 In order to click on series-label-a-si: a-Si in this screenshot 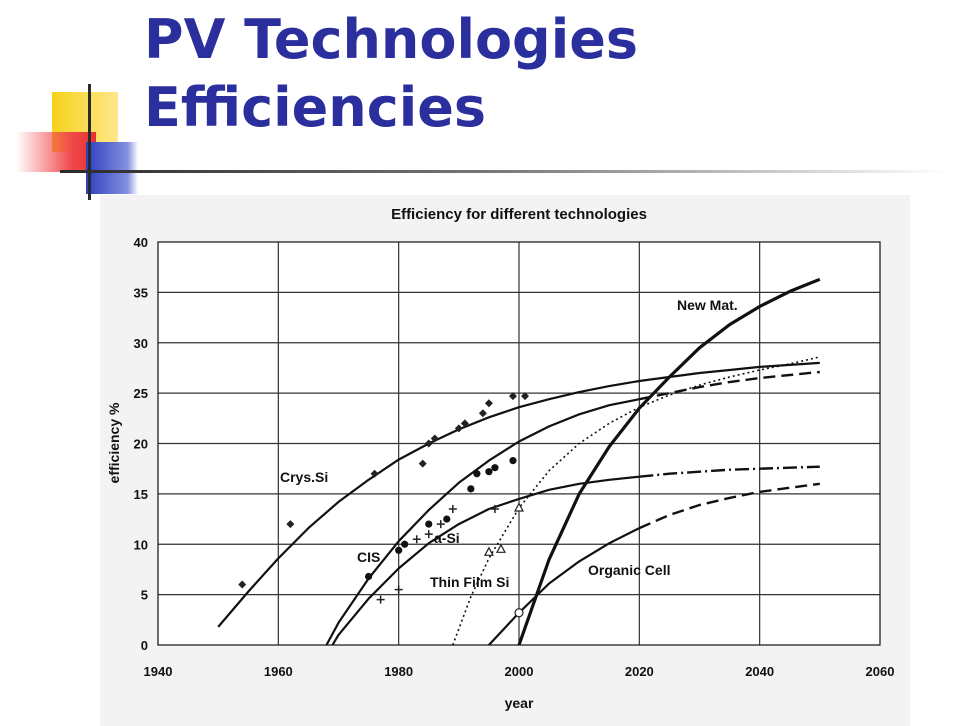, I will do `click(447, 538)`.